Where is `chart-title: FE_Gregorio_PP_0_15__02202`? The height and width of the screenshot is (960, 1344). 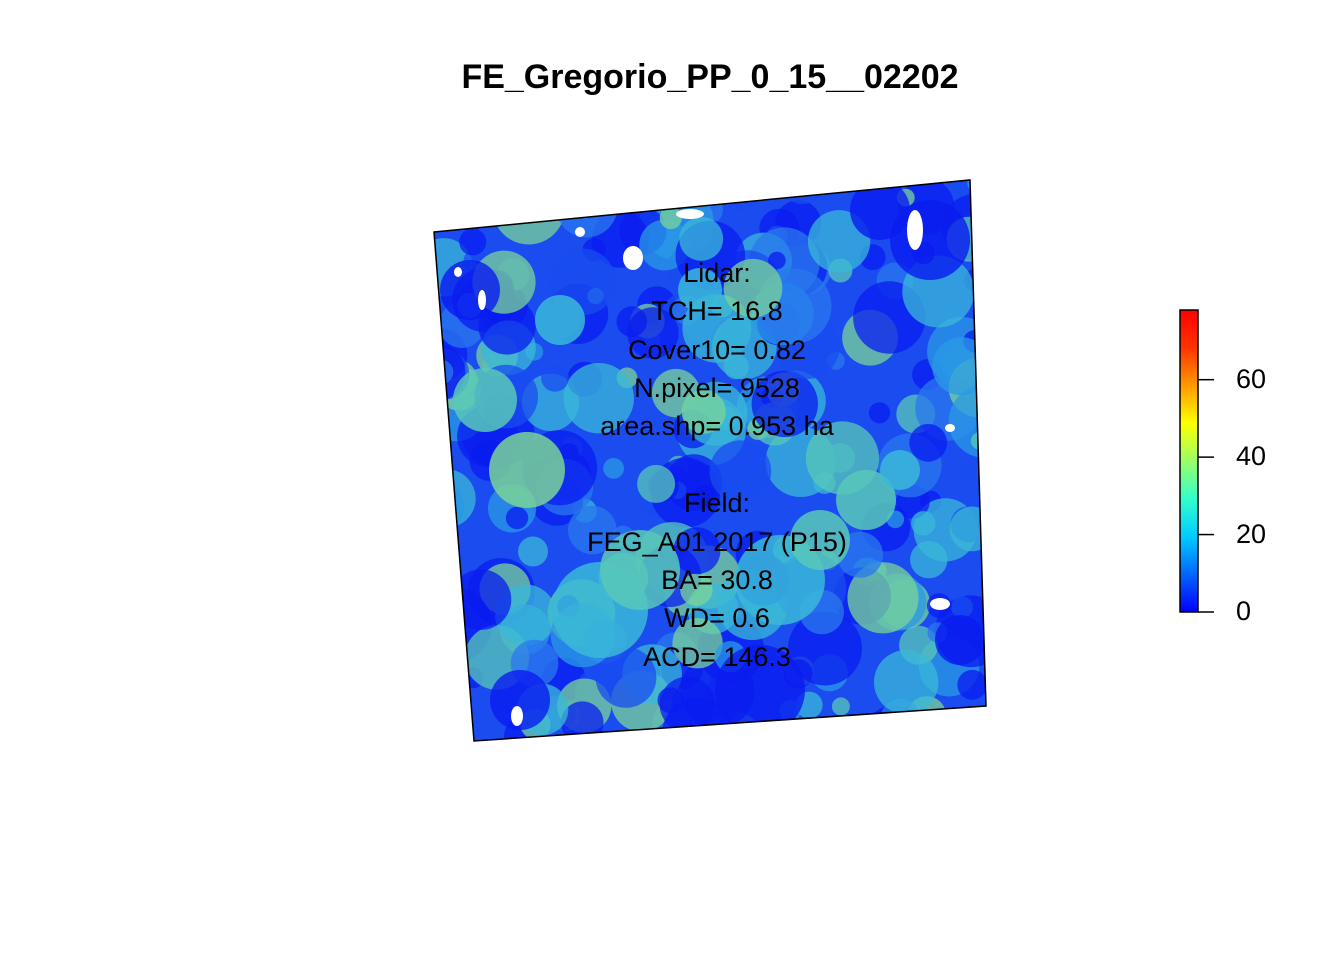 chart-title: FE_Gregorio_PP_0_15__02202 is located at coordinates (710, 77).